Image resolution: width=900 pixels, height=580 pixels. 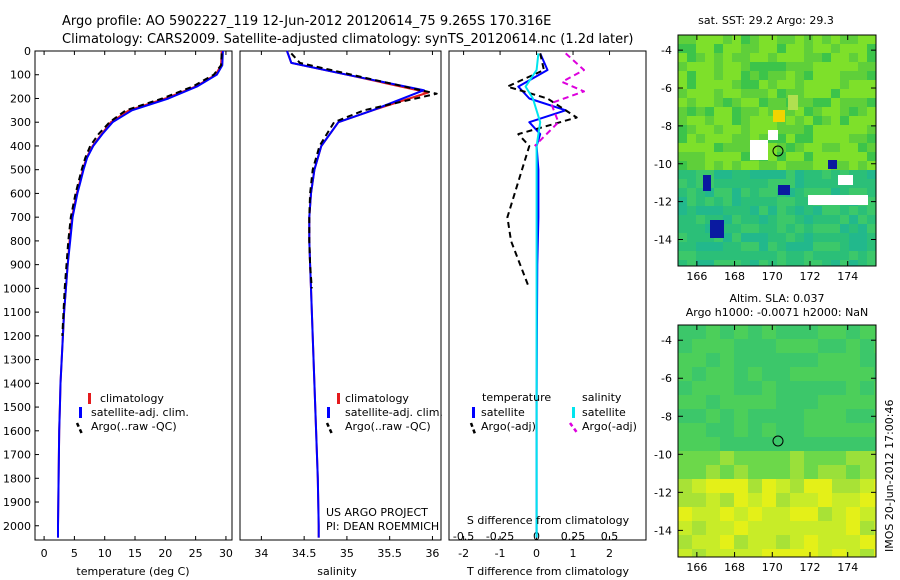 What do you see at coordinates (666, 126) in the screenshot?
I see `lat-tick-label: -8` at bounding box center [666, 126].